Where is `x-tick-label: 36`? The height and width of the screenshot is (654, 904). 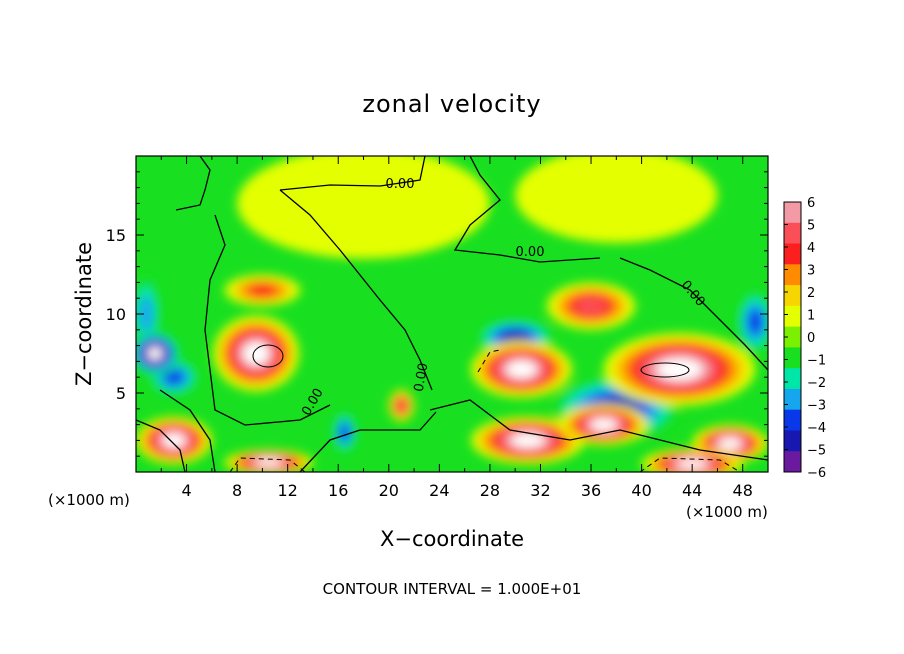
x-tick-label: 36 is located at coordinates (591, 490).